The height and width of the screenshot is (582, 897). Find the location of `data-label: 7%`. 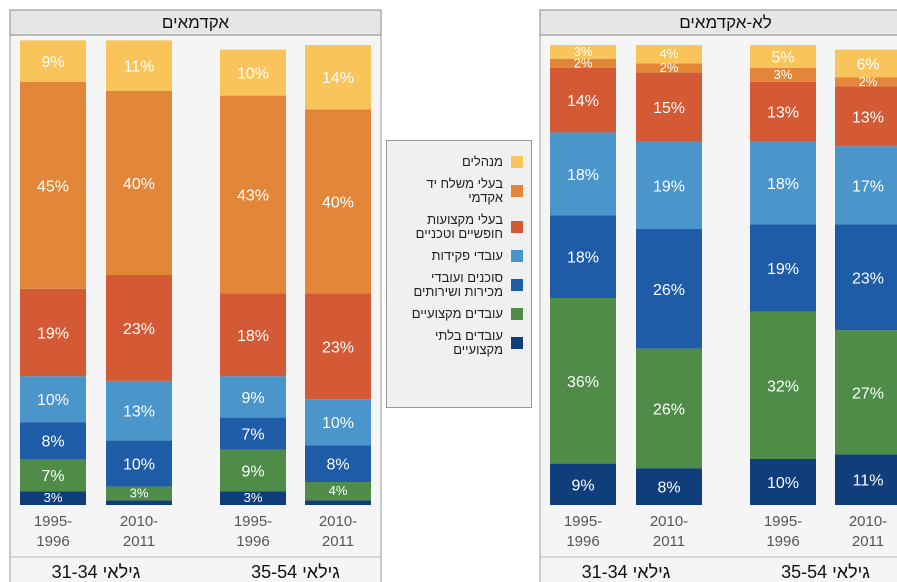

data-label: 7% is located at coordinates (52, 476).